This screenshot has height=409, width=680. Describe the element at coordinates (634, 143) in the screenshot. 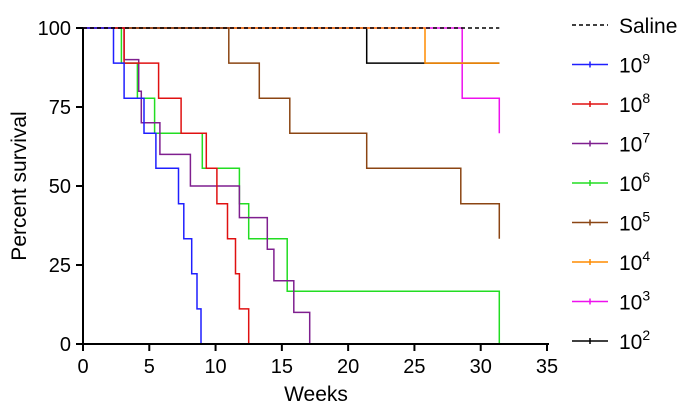

I see `legend-label: 107` at that location.